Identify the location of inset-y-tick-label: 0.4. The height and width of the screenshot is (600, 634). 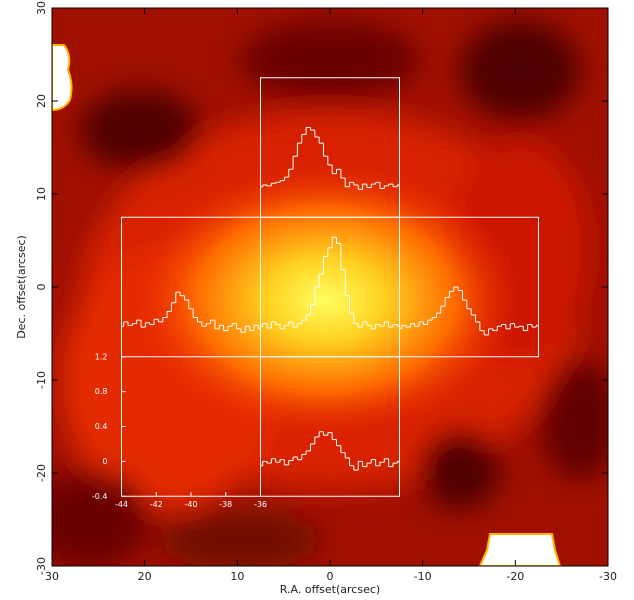
(101, 426).